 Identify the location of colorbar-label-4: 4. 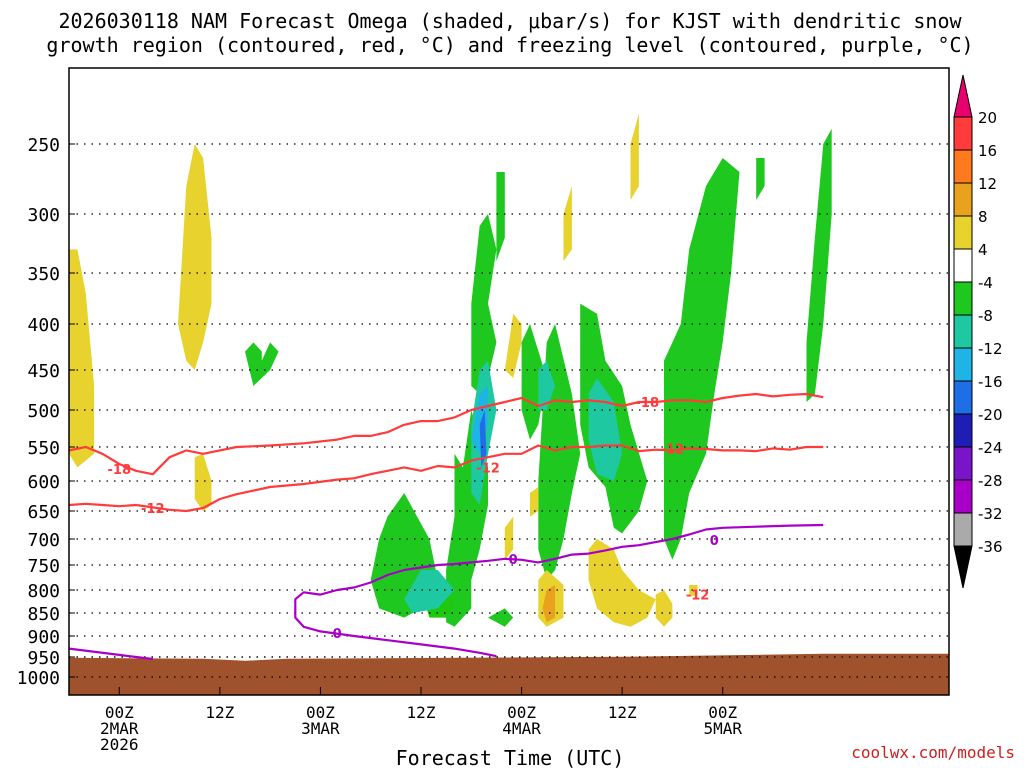
(983, 250).